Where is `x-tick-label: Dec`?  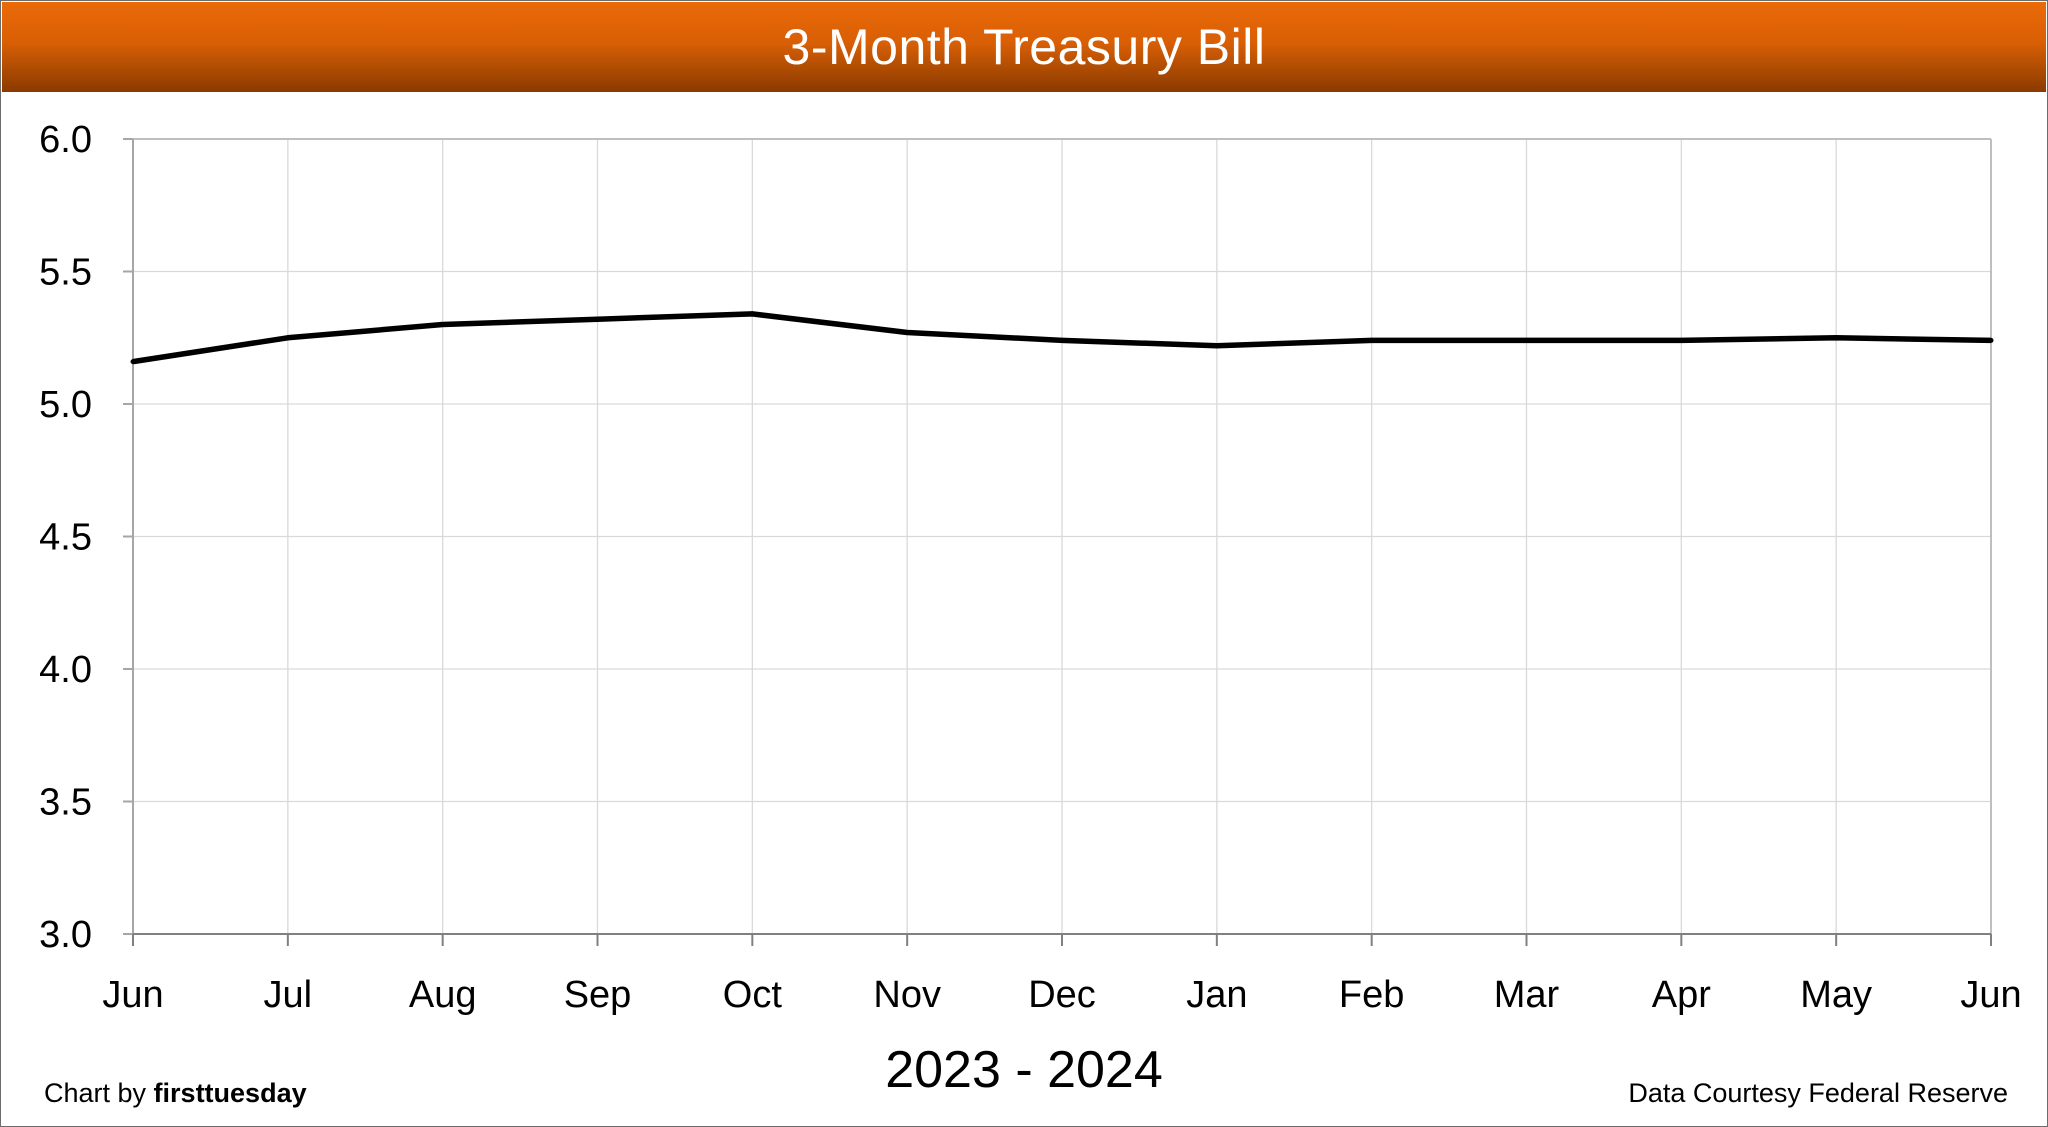 x-tick-label: Dec is located at coordinates (1062, 995).